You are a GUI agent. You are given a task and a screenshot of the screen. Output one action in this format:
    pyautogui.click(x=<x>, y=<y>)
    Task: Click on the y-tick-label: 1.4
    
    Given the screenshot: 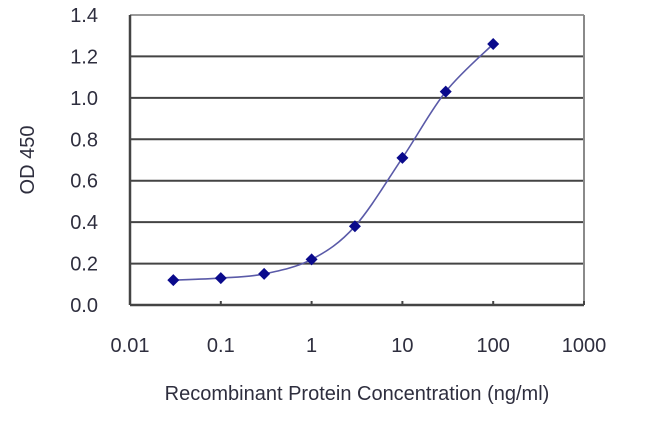 What is the action you would take?
    pyautogui.click(x=84, y=16)
    